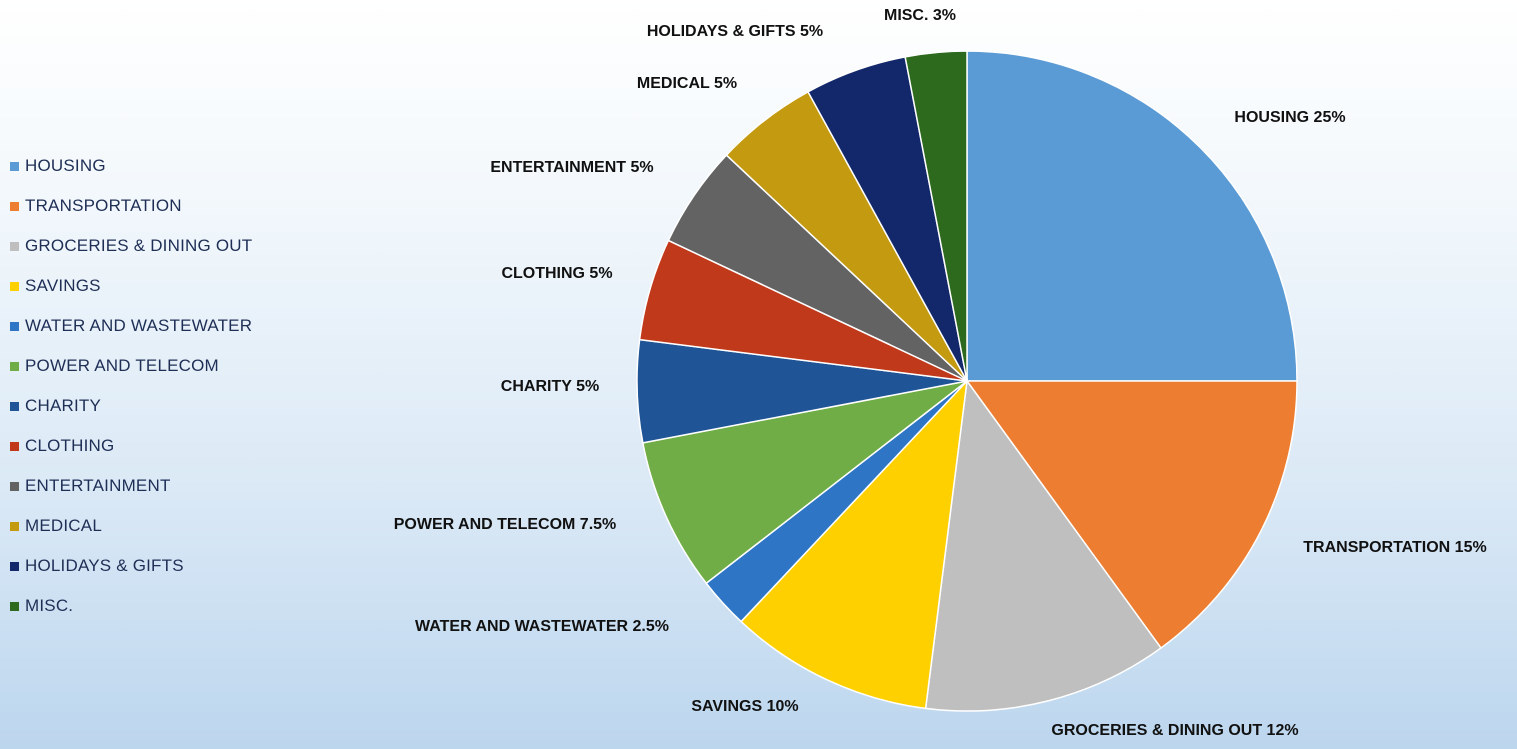 The image size is (1517, 749). What do you see at coordinates (122, 365) in the screenshot?
I see `legend-label: POWER AND TELECOM` at bounding box center [122, 365].